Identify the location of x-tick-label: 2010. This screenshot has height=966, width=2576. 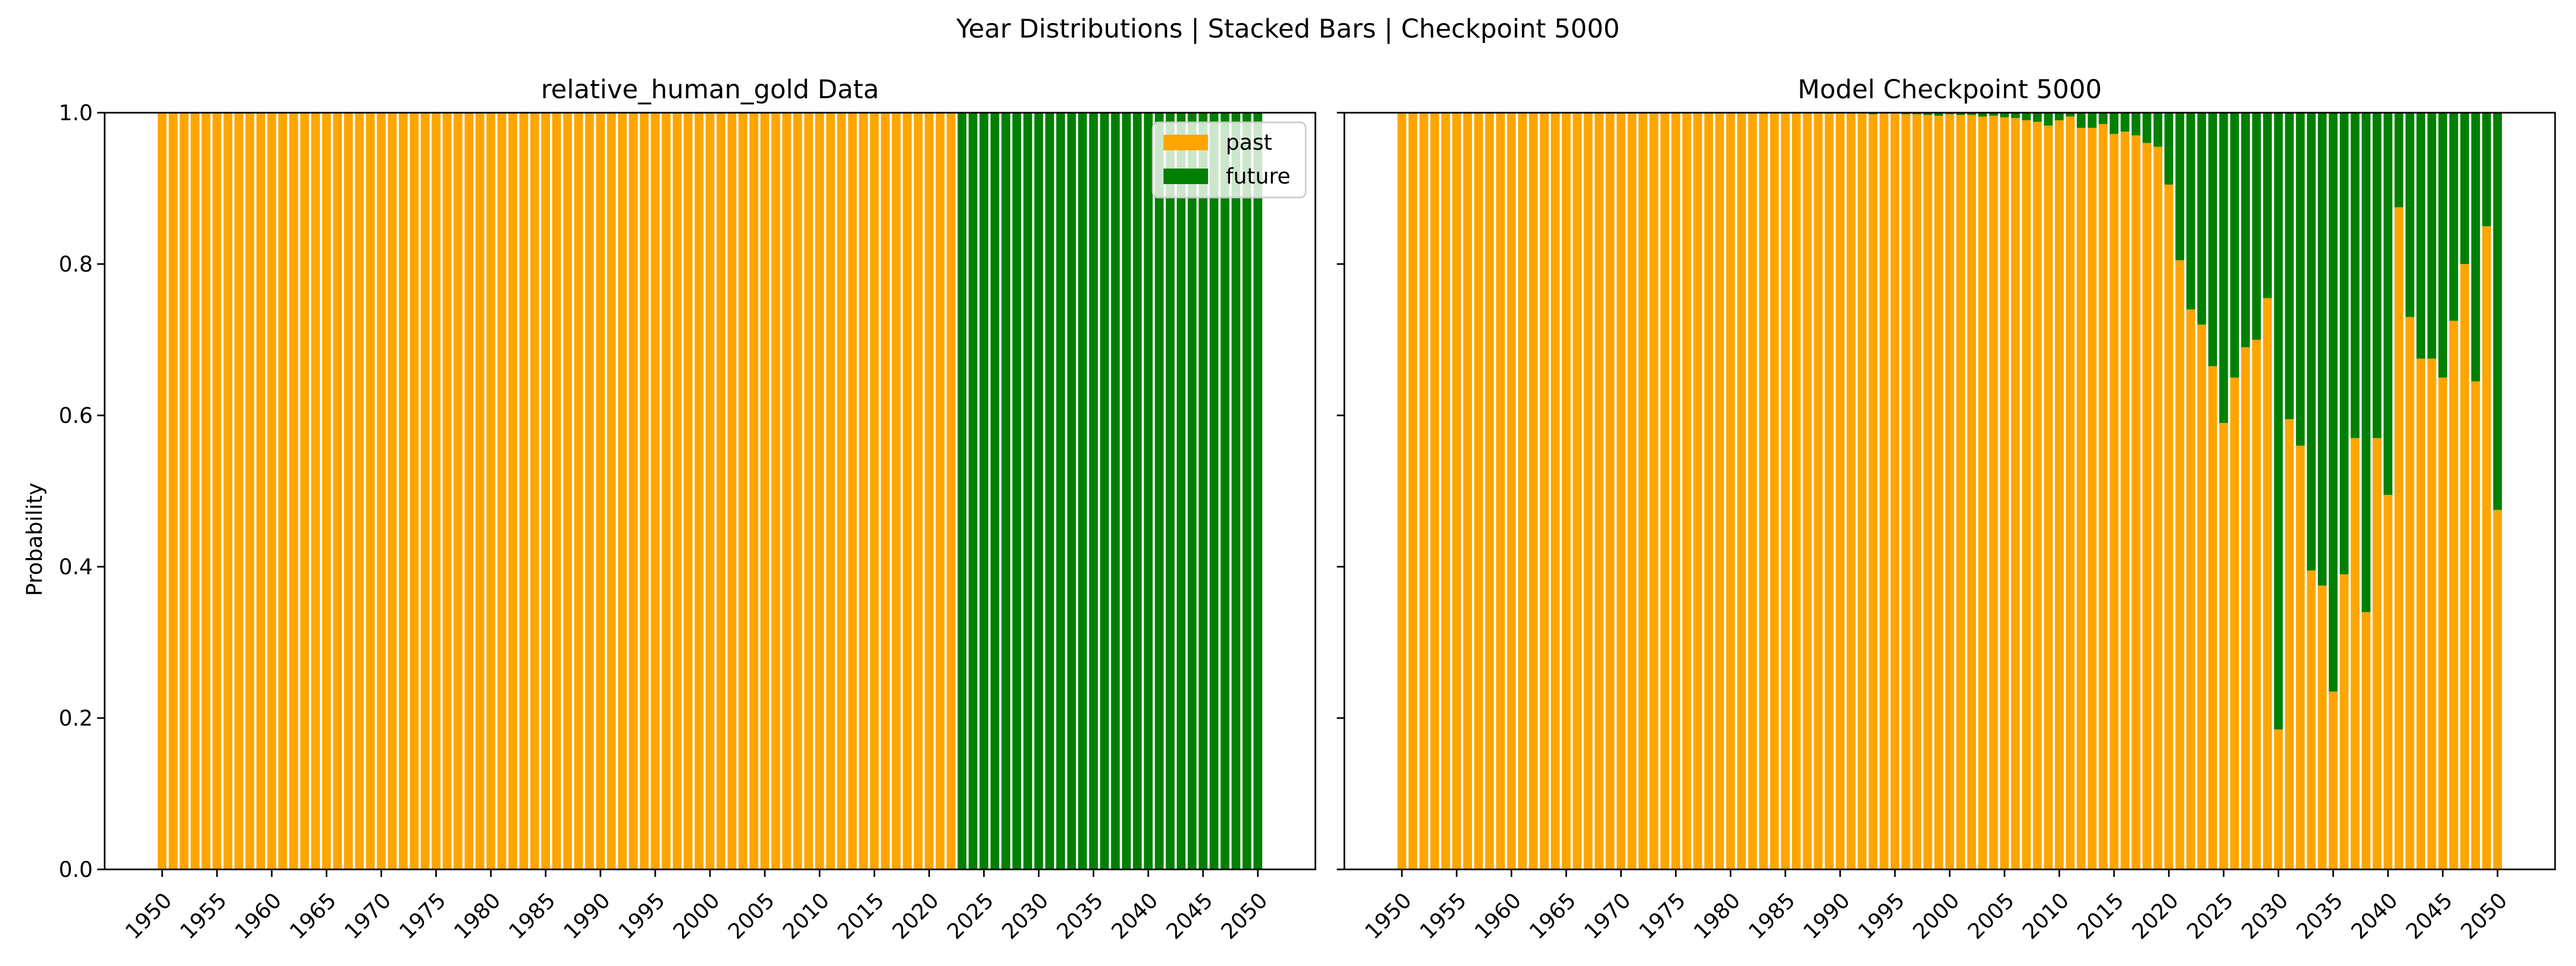
(806, 916).